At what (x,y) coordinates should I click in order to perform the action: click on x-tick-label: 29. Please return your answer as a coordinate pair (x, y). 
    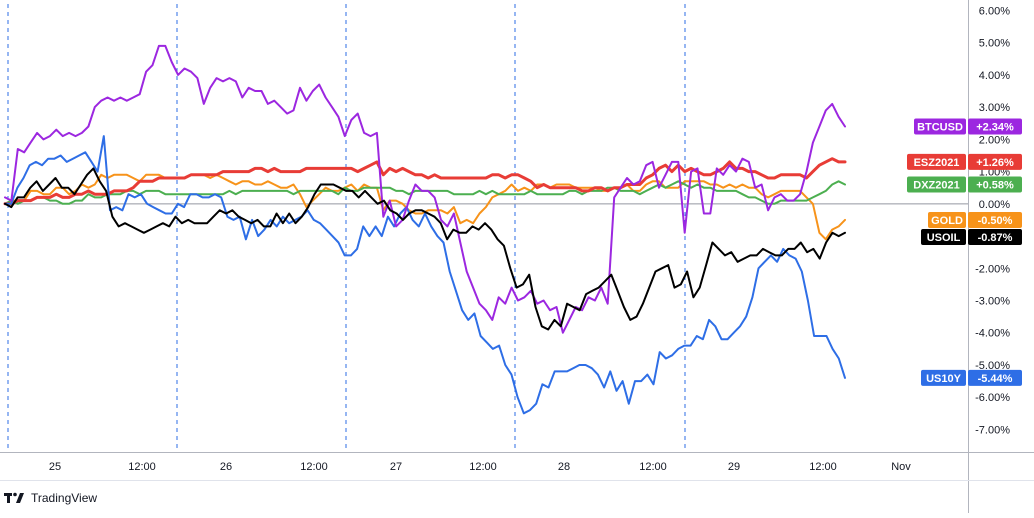
    Looking at the image, I should click on (734, 467).